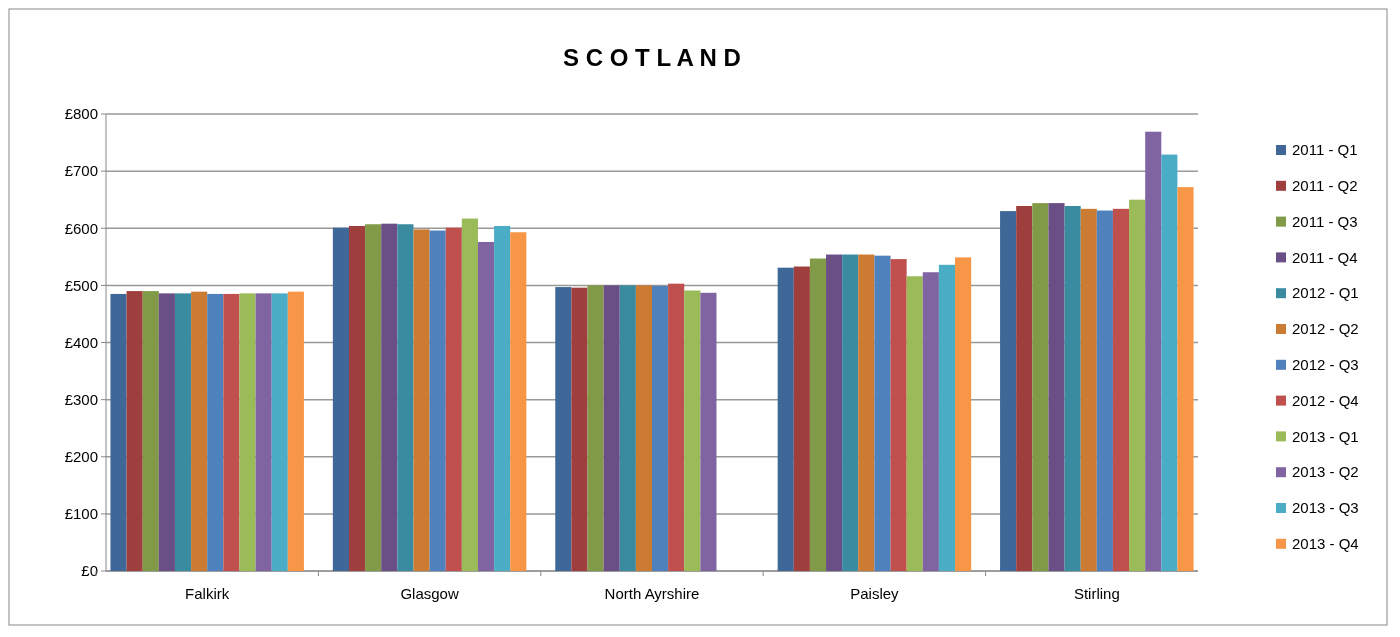 Image resolution: width=1400 pixels, height=637 pixels. What do you see at coordinates (1325, 365) in the screenshot?
I see `legend-label: 2012 - Q3` at bounding box center [1325, 365].